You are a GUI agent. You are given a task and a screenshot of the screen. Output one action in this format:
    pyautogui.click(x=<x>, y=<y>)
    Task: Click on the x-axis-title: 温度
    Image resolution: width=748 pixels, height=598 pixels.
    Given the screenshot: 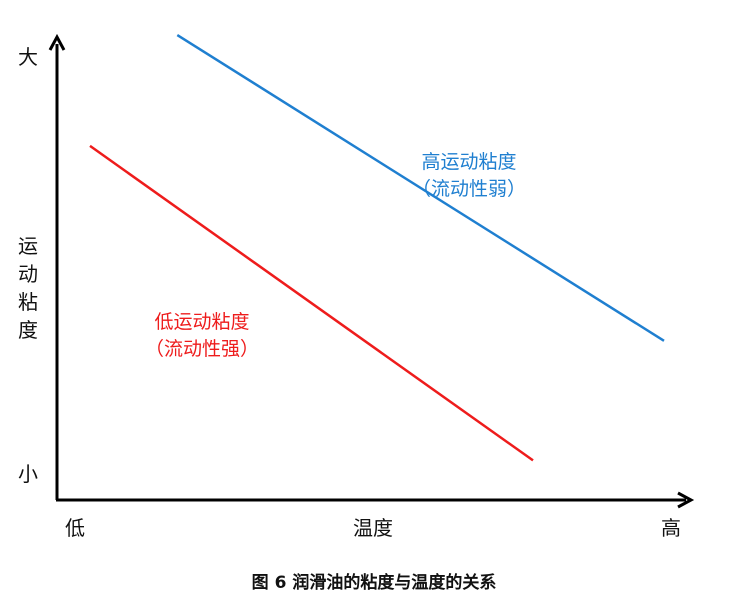 What is the action you would take?
    pyautogui.click(x=373, y=528)
    